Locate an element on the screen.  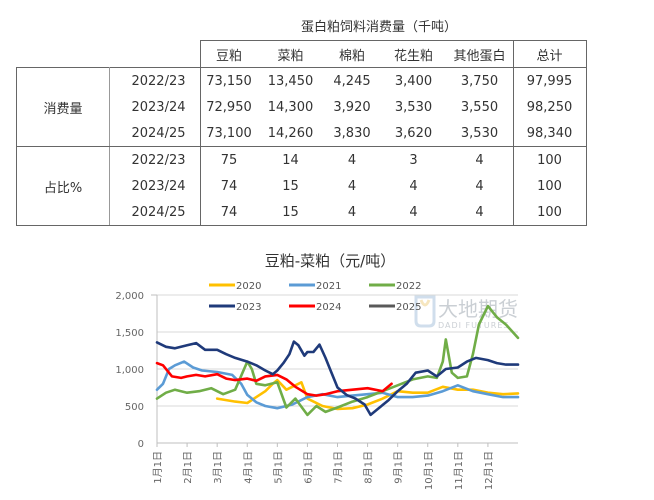
table-cell: 72,950 is located at coordinates (228, 107).